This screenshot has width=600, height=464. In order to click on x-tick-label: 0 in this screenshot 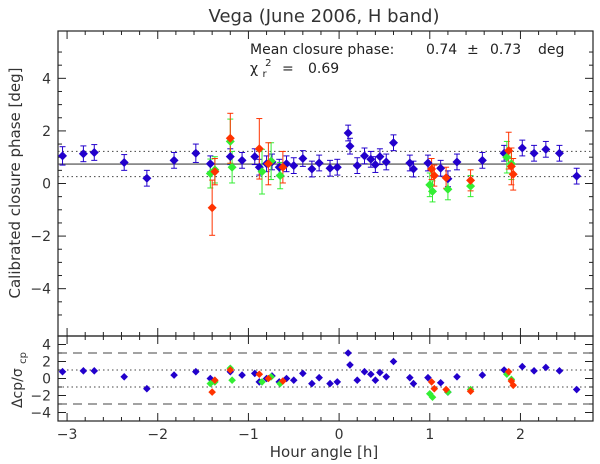, I will do `click(339, 435)`.